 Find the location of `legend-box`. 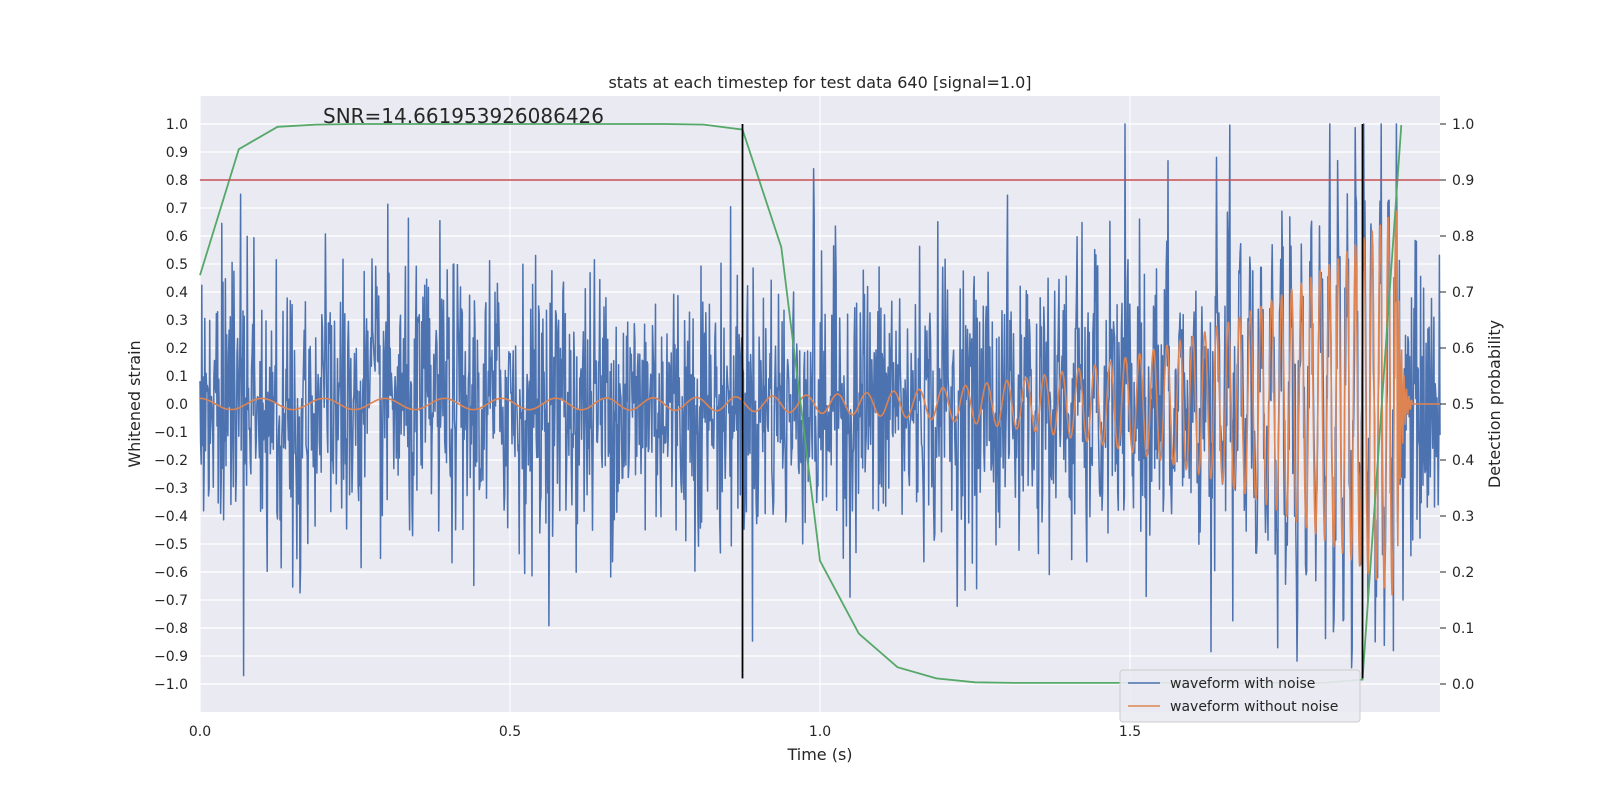

legend-box is located at coordinates (1240, 696).